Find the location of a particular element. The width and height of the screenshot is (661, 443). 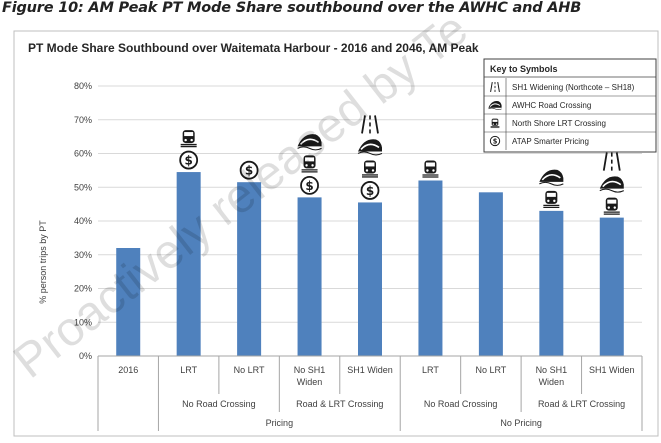

legend-box is located at coordinates (570, 105).